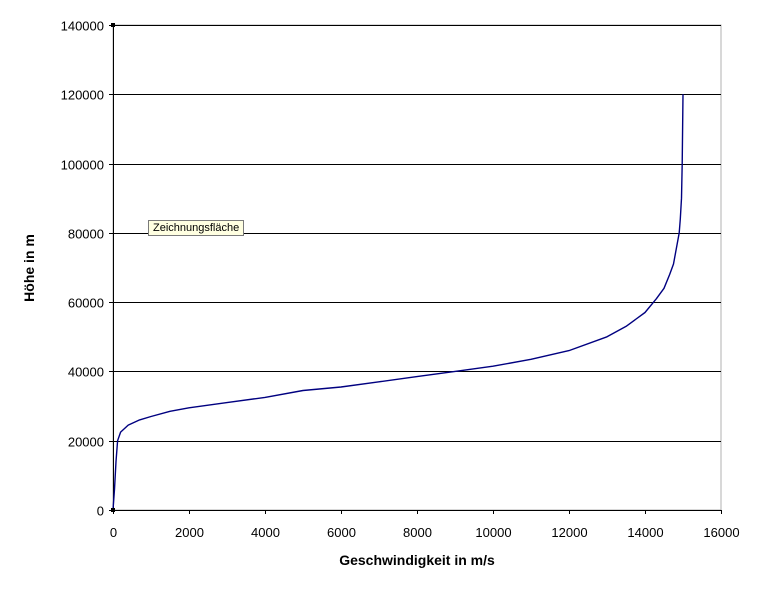 The width and height of the screenshot is (759, 589). I want to click on x-tick-label: 16000, so click(721, 532).